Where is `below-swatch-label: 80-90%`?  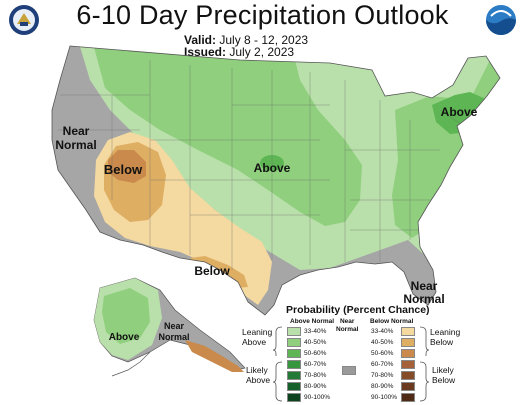
below-swatch-label: 80-90% is located at coordinates (382, 386).